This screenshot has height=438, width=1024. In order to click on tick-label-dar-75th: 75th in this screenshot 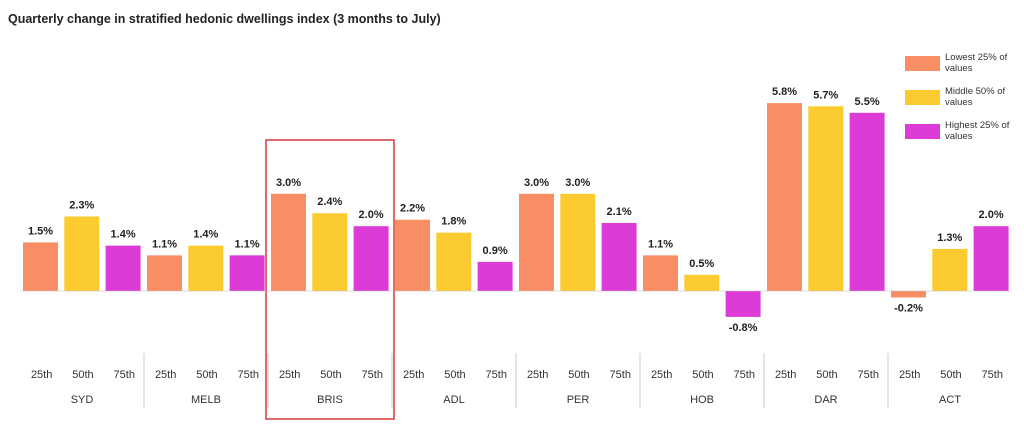, I will do `click(868, 375)`.